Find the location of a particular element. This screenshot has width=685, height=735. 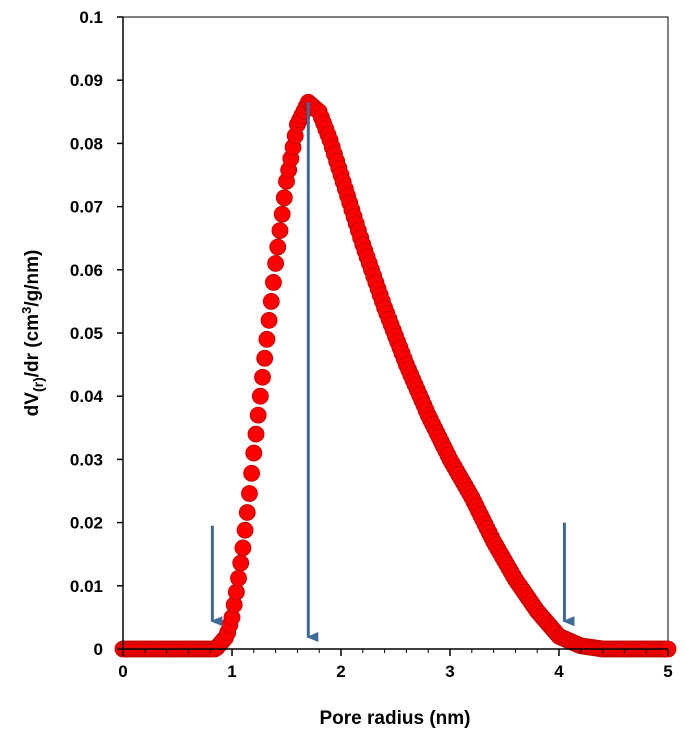

y-axis-title-suffix: /g/nm) is located at coordinates (32, 278).